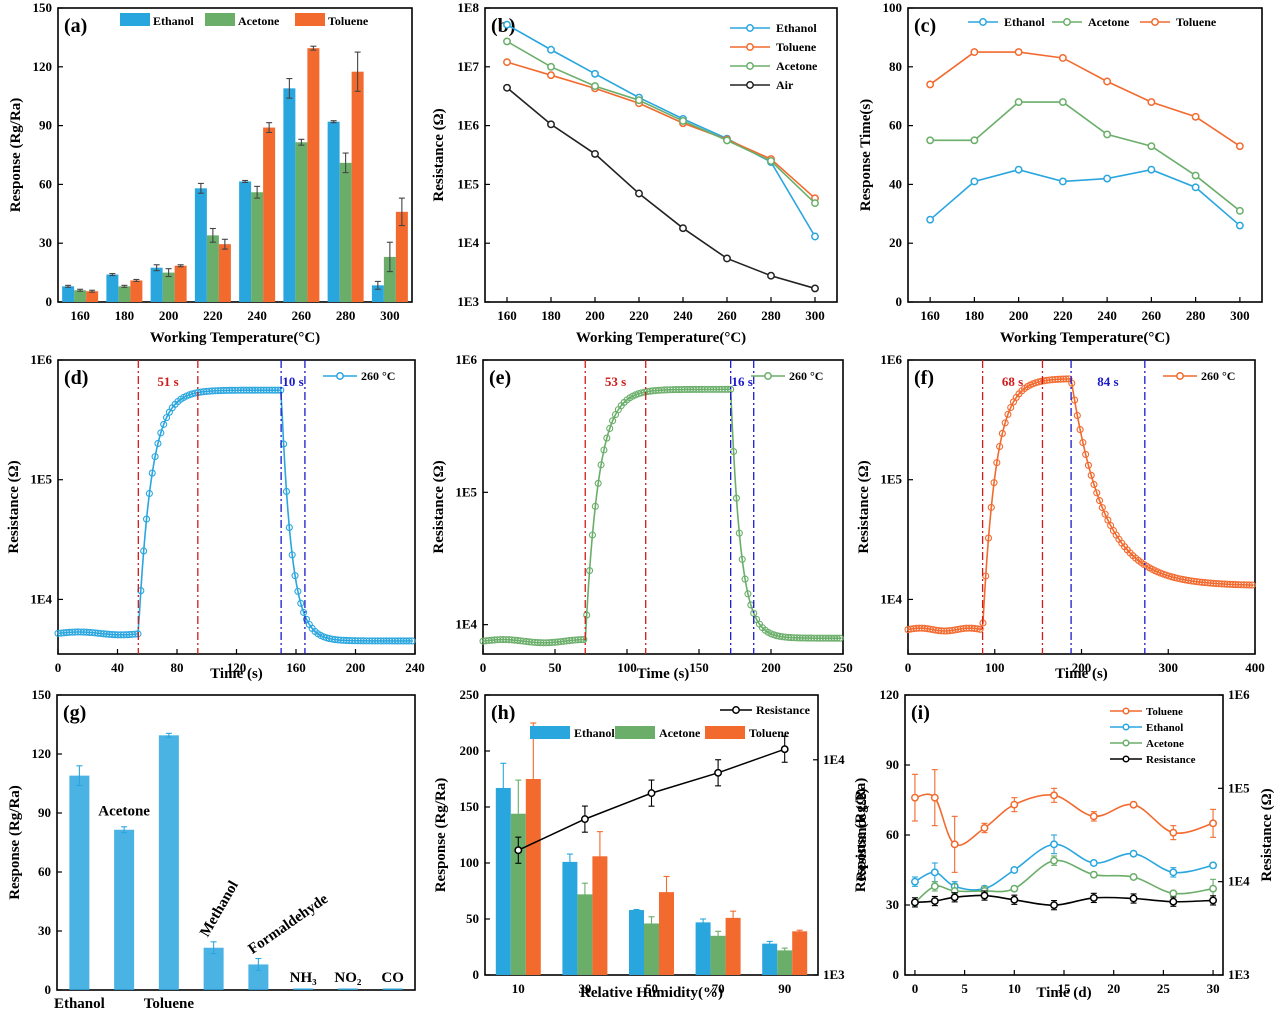  What do you see at coordinates (213, 315) in the screenshot?
I see `x-tick-label: 220` at bounding box center [213, 315].